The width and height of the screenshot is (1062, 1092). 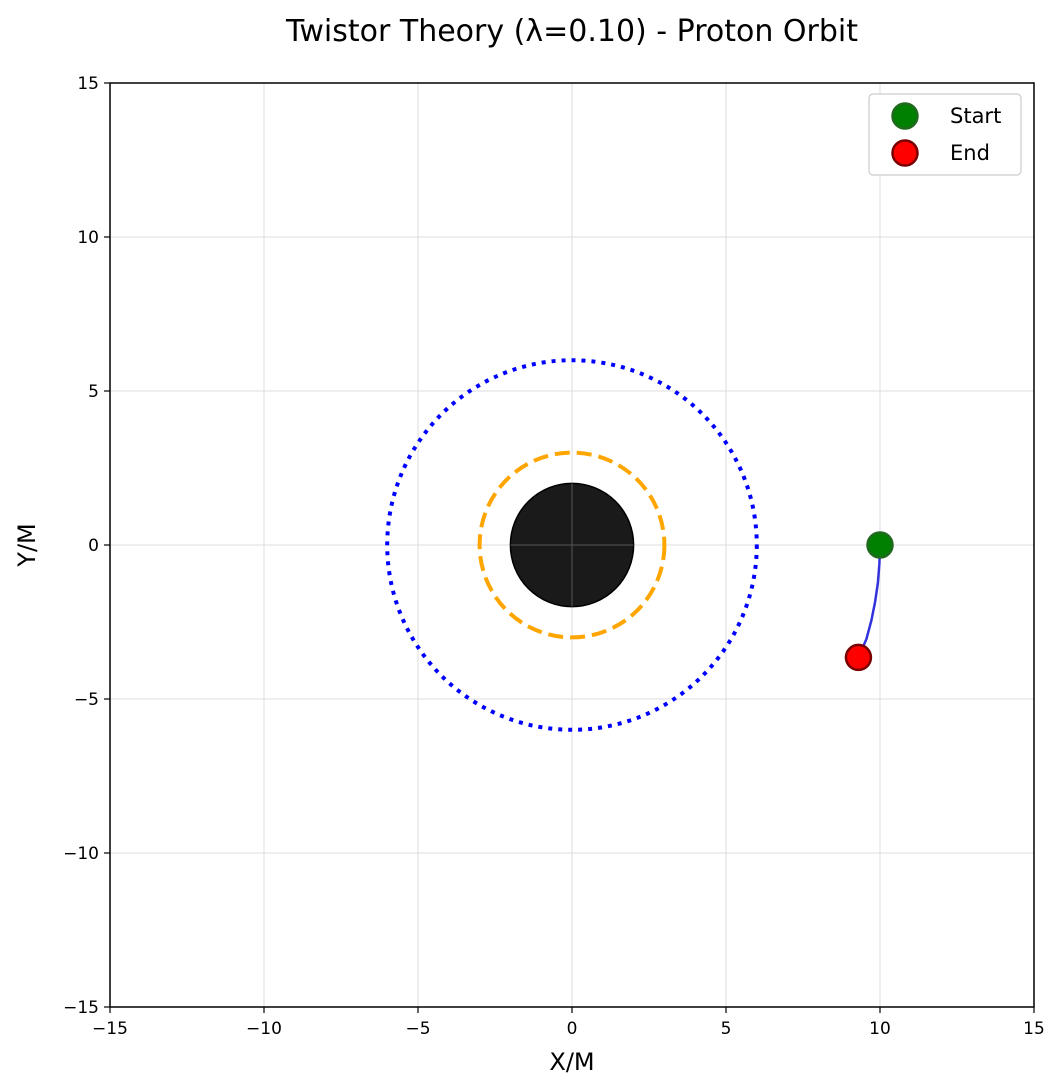 I want to click on x-tick-label: 0, so click(x=572, y=1029).